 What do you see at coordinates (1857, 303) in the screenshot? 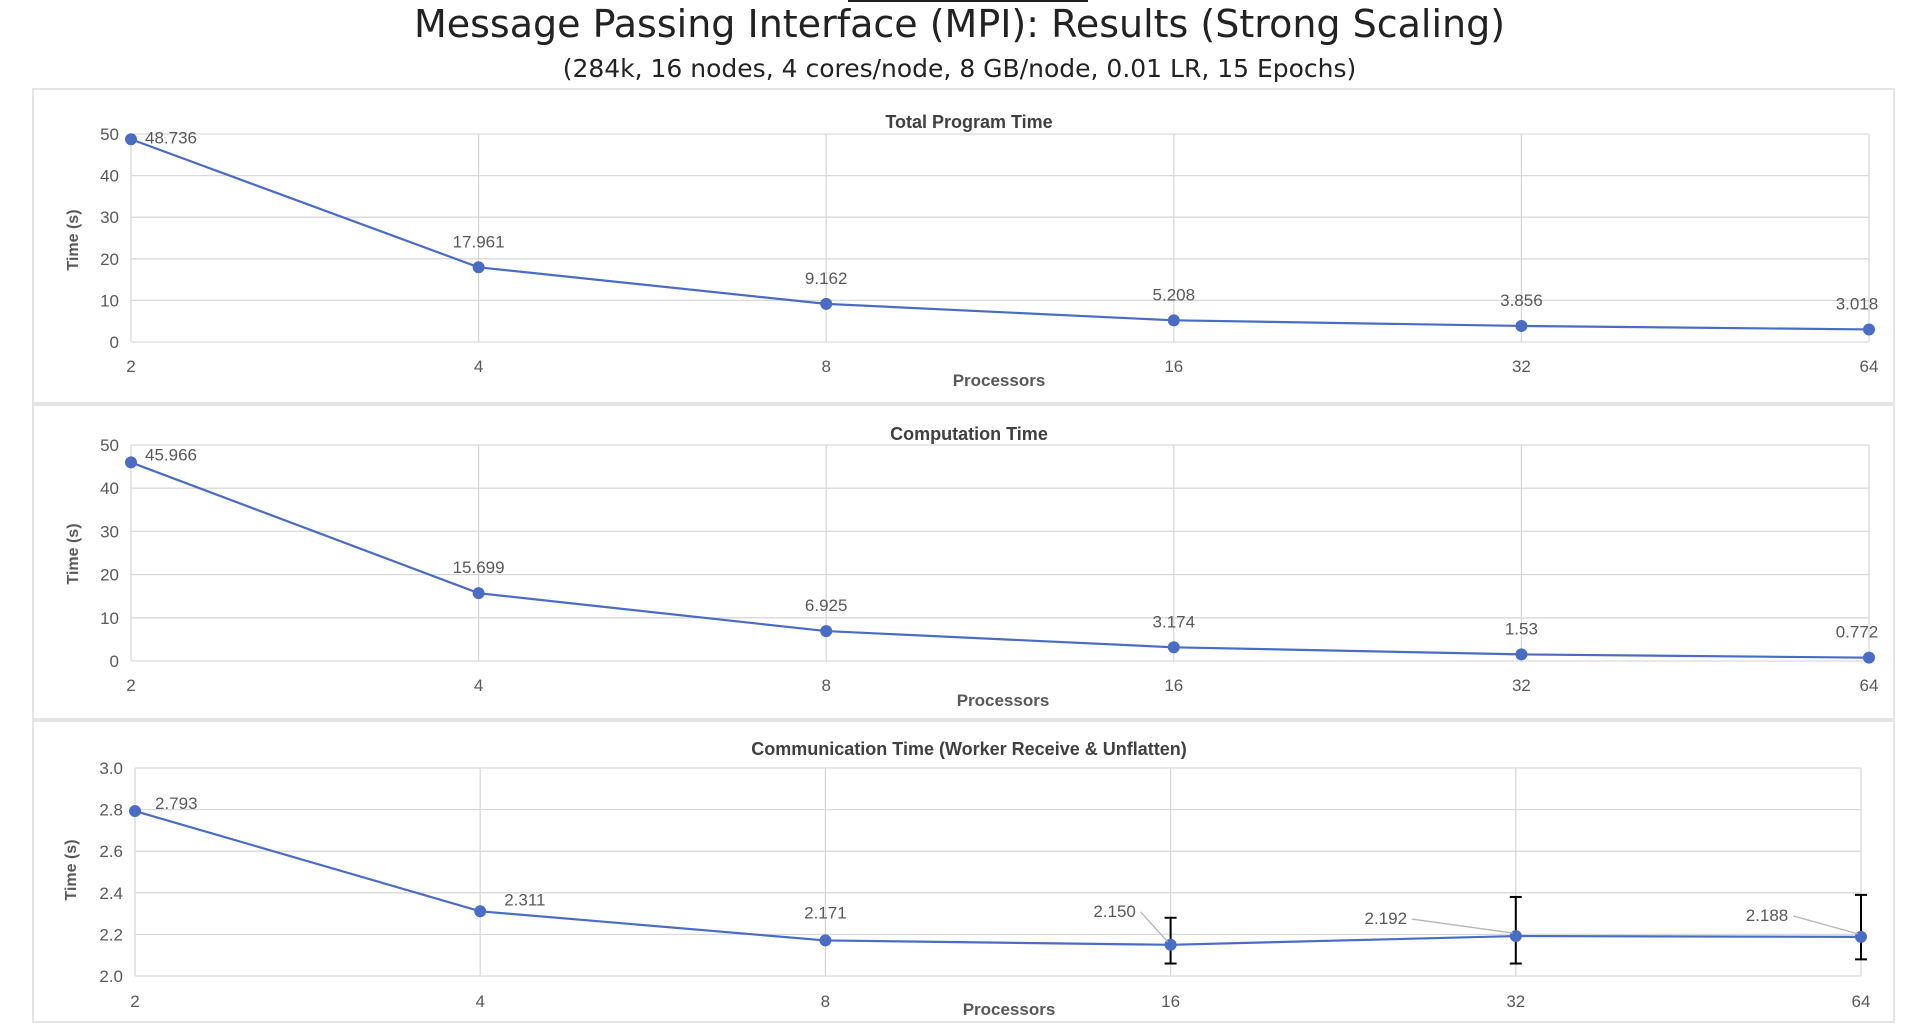
I see `data-label: 3.018` at bounding box center [1857, 303].